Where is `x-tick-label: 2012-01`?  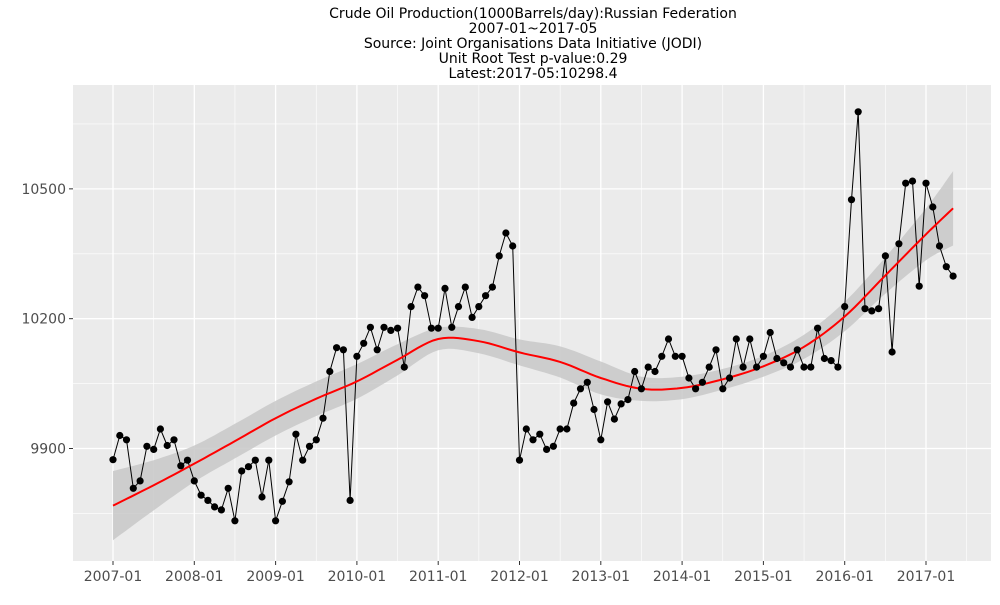 x-tick-label: 2012-01 is located at coordinates (519, 577).